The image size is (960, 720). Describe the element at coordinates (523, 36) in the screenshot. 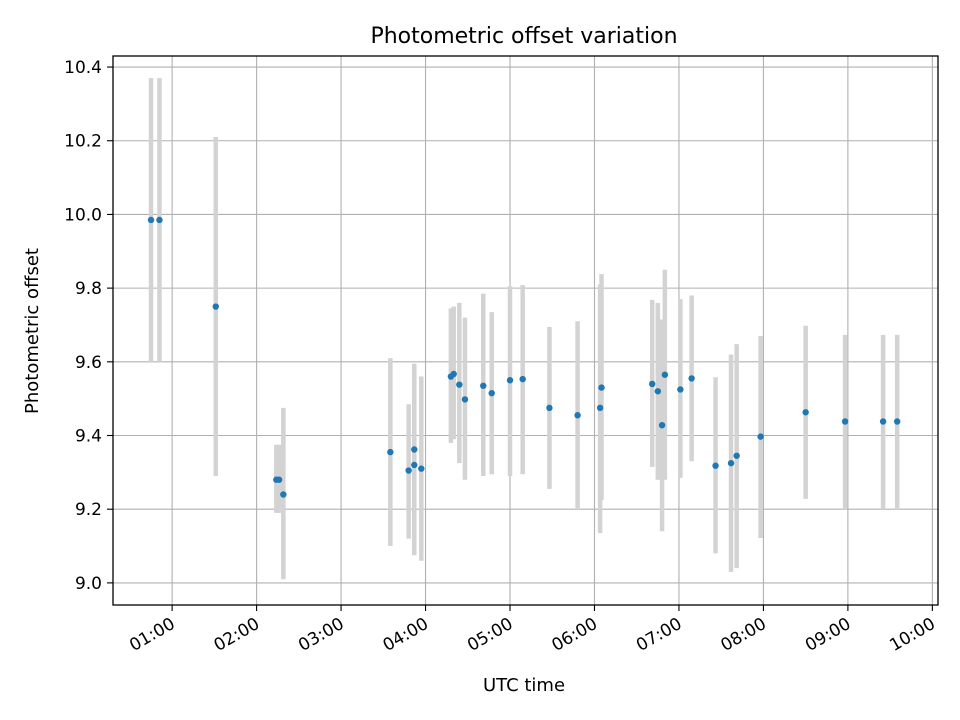

I see `chart-title: Photometric offset variation` at that location.